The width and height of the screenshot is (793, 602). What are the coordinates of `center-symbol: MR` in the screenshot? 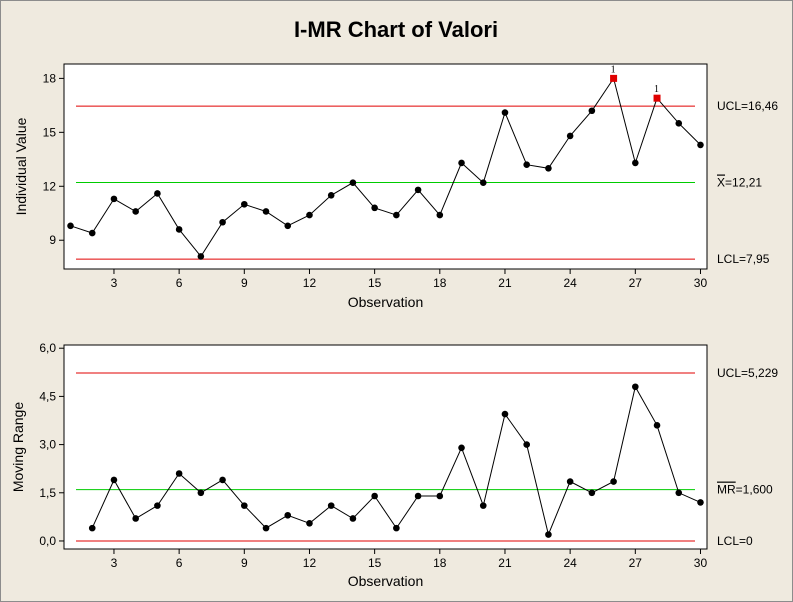 It's located at (726, 490).